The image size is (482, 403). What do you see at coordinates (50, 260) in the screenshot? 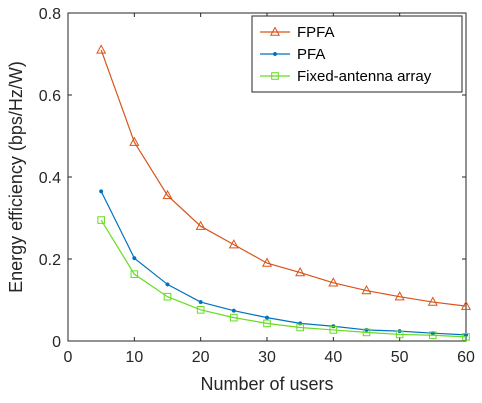
I see `y-tick-label: 0.2` at bounding box center [50, 260].